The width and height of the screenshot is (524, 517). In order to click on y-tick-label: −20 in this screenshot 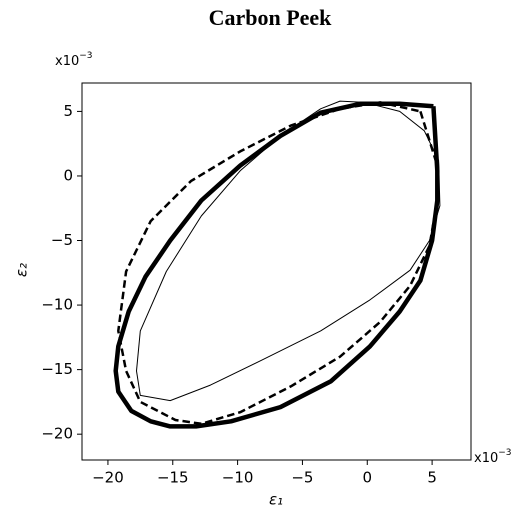, I will do `click(57, 434)`.